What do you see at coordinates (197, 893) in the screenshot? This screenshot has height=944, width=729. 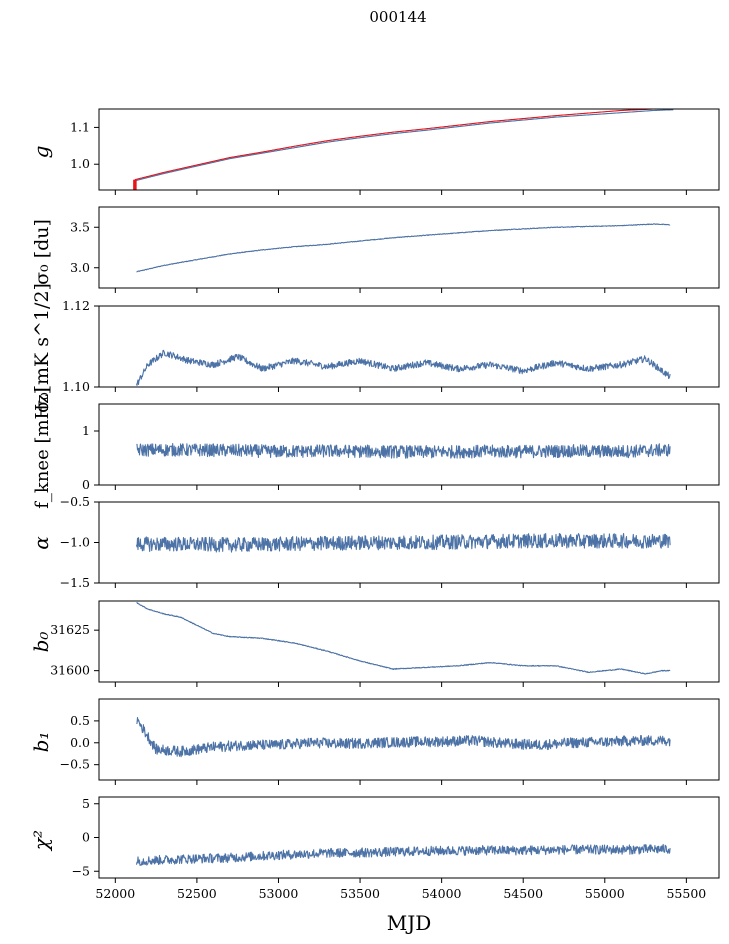 I see `x-tick-label: 52500` at bounding box center [197, 893].